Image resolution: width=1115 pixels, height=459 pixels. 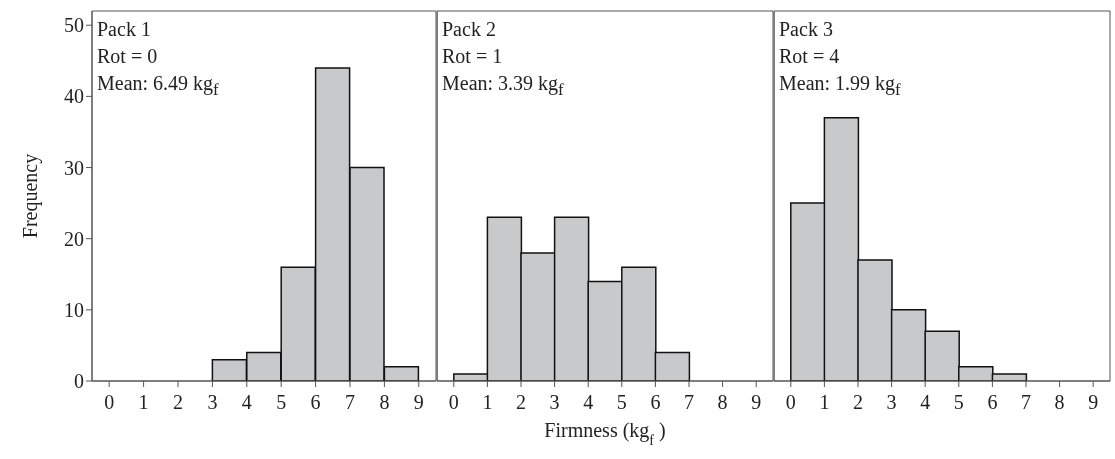 I want to click on y-axis-title: Frequency, so click(x=30, y=196).